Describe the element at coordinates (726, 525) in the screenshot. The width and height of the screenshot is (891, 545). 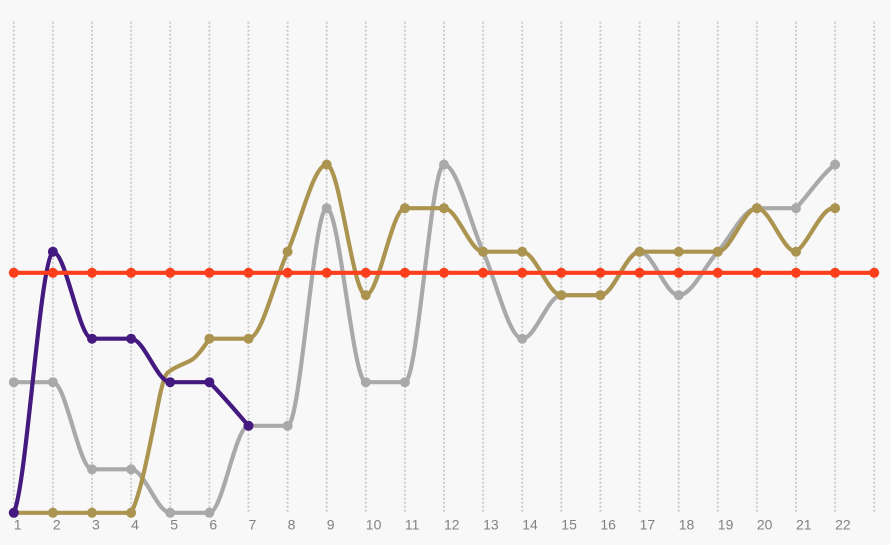
I see `svg-text: 19` at that location.